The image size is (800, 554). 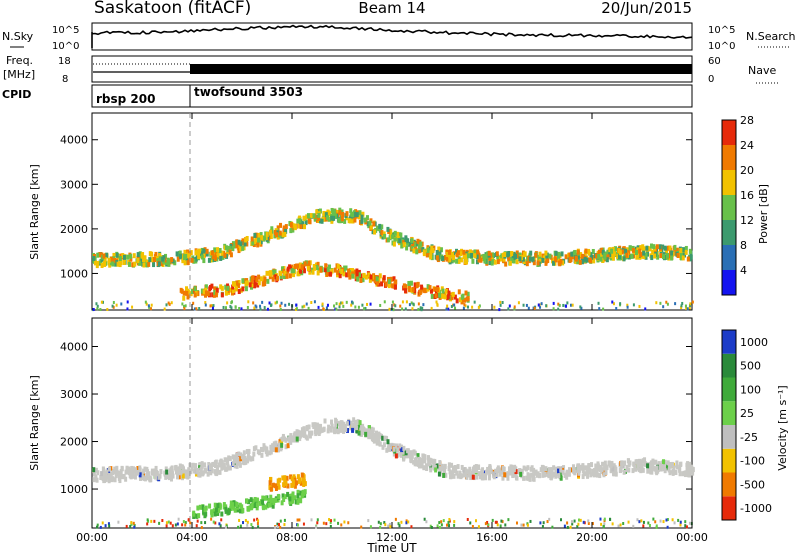 What do you see at coordinates (65, 30) in the screenshot?
I see `nsky-left-tick-top: 10^5` at bounding box center [65, 30].